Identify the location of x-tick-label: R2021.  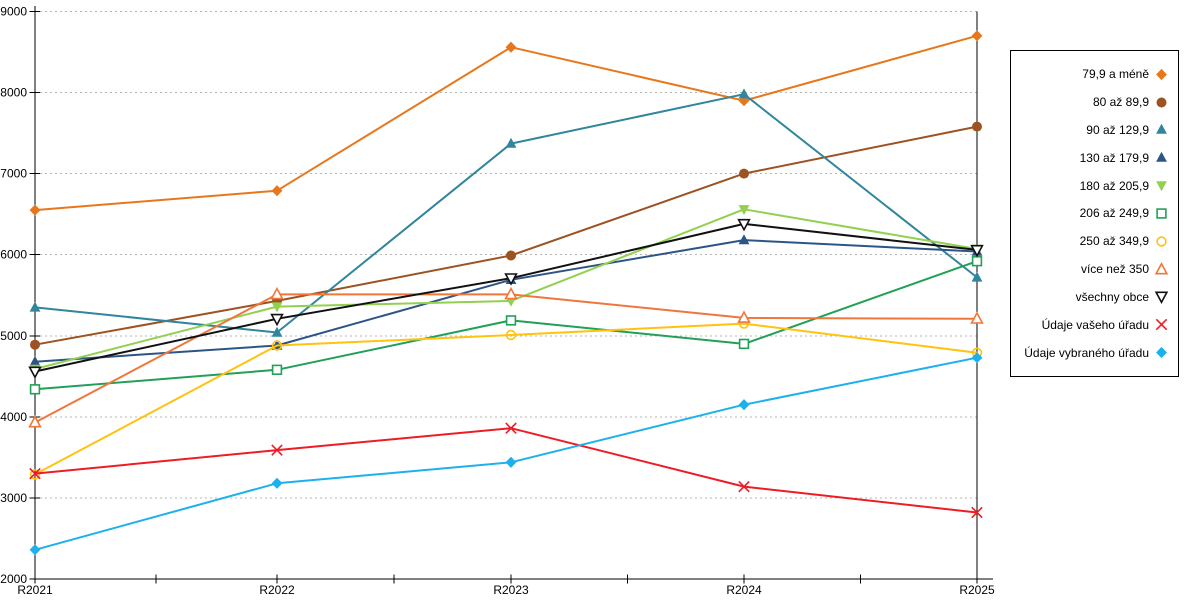
(35, 590).